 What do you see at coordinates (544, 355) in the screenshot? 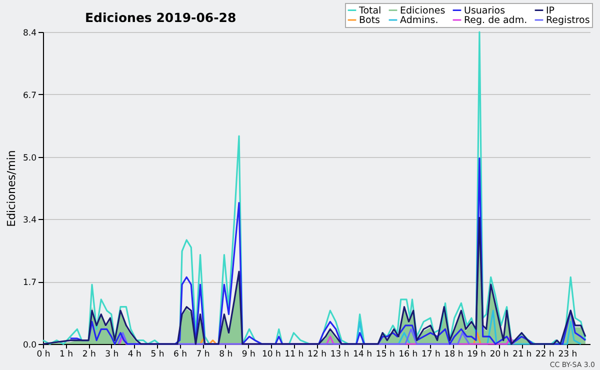
I see `x-tick-label: 22 h` at bounding box center [544, 355].